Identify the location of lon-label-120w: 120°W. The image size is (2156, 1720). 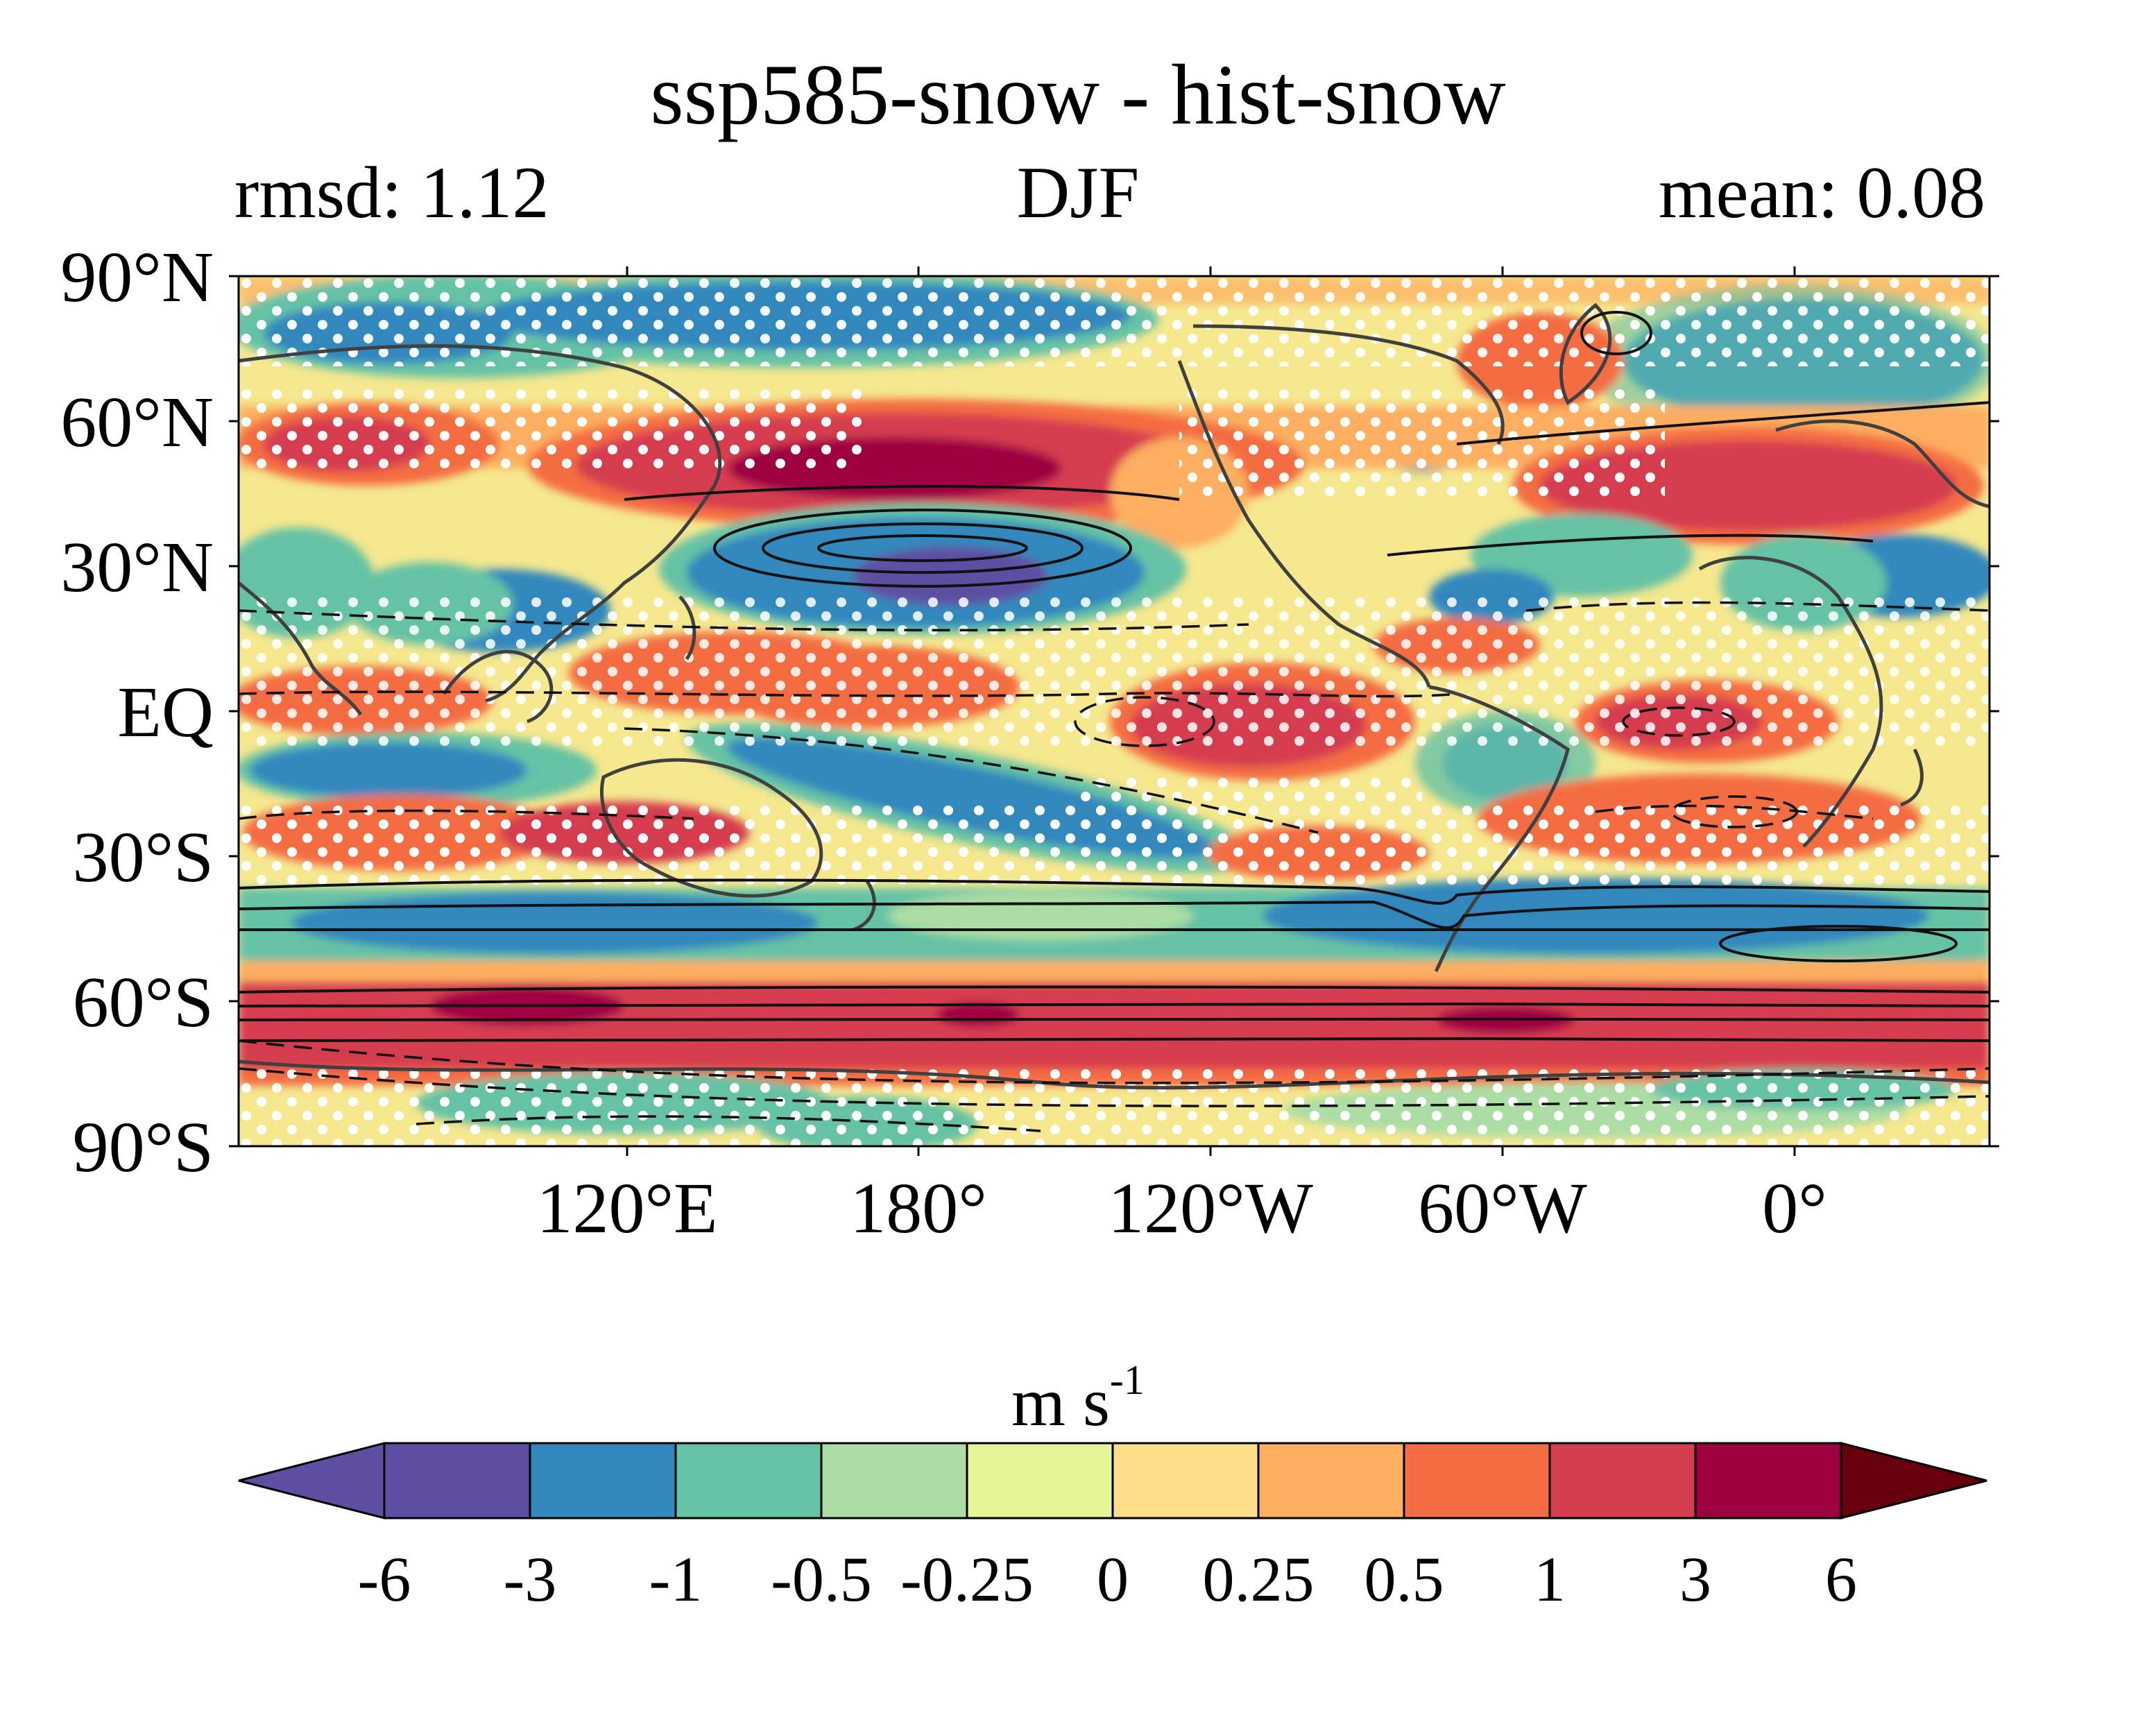
(1210, 1208).